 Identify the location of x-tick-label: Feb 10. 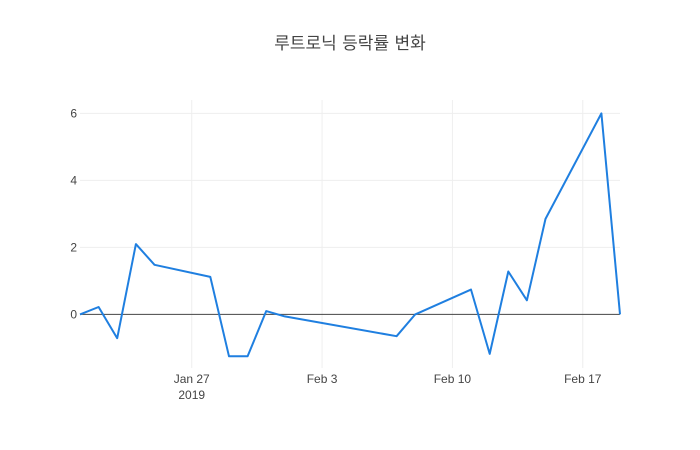
(453, 379).